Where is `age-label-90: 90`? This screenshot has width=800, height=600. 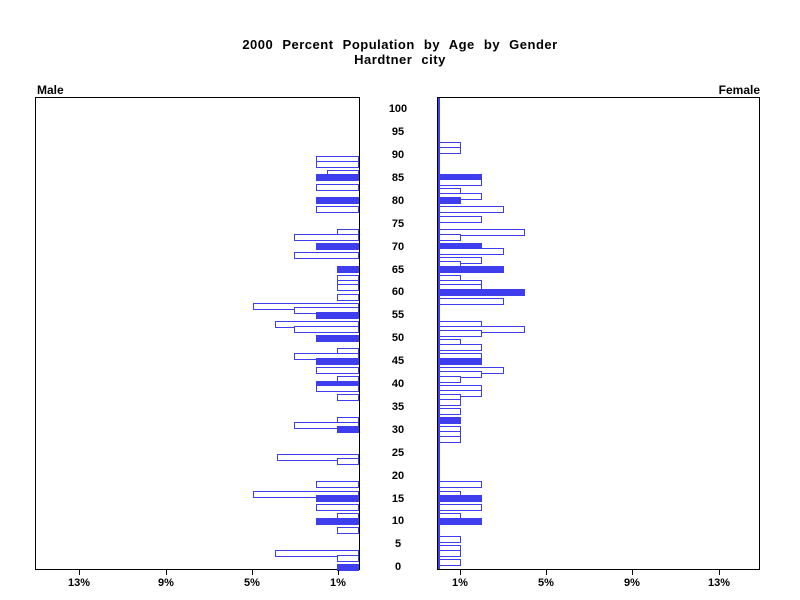 age-label-90: 90 is located at coordinates (398, 155).